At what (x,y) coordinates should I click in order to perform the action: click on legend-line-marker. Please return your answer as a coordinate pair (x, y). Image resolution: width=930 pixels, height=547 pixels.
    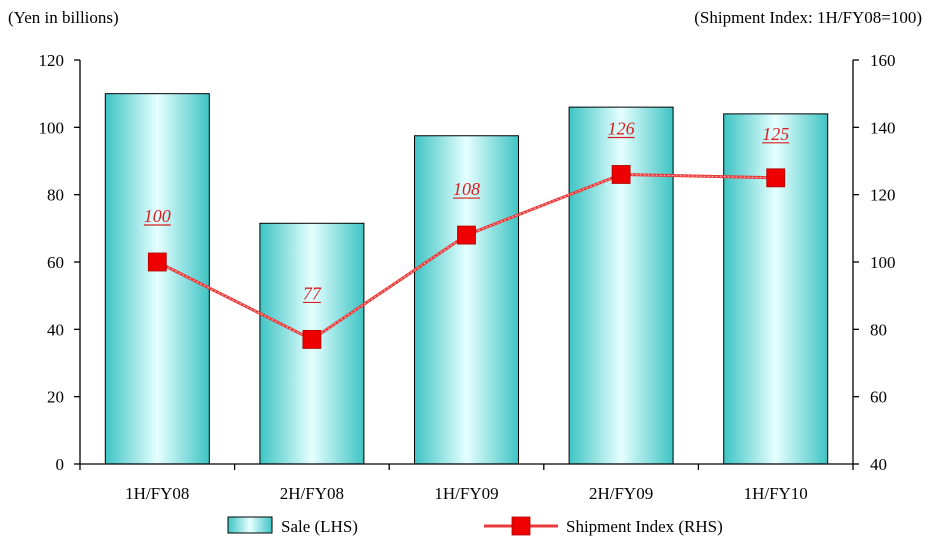
    Looking at the image, I should click on (521, 526).